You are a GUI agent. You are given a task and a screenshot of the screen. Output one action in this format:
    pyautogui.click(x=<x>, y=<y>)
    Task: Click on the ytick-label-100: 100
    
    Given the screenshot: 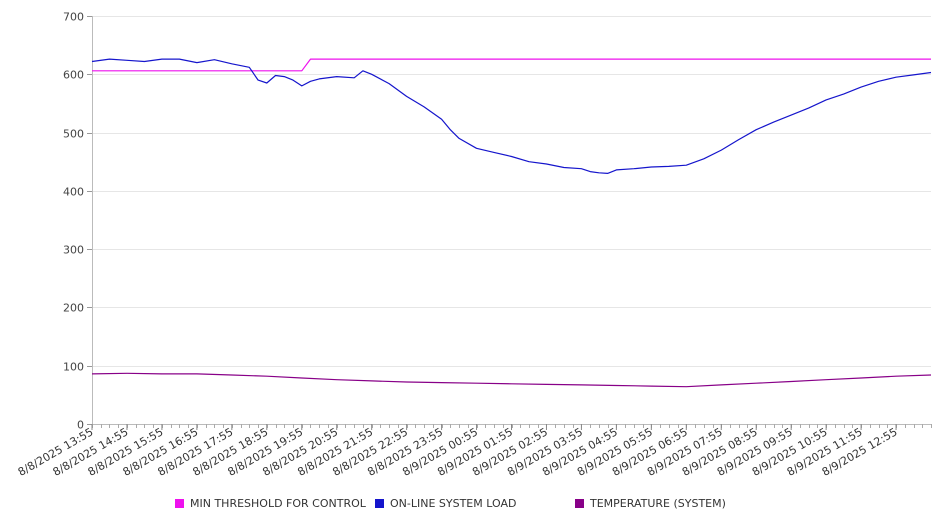 What is the action you would take?
    pyautogui.click(x=73, y=367)
    